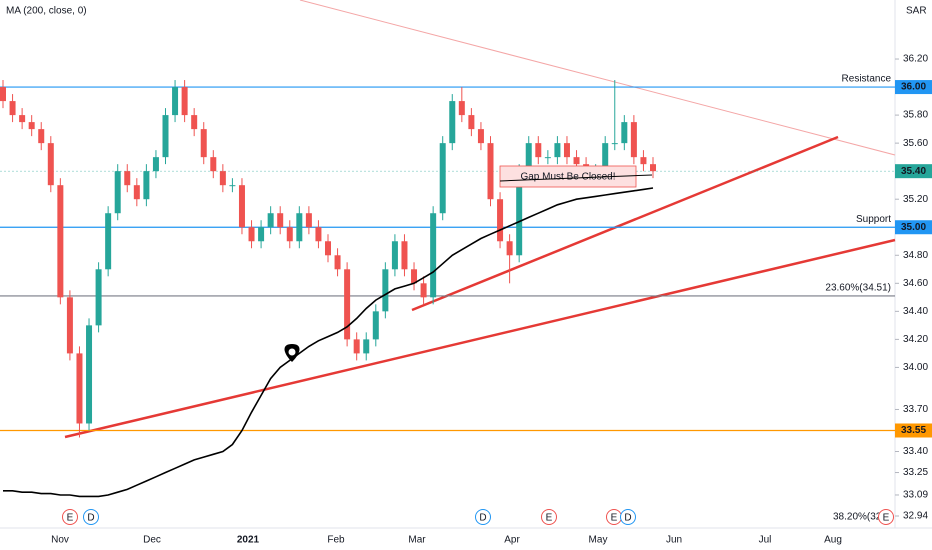 The image size is (932, 550). Describe the element at coordinates (915, 516) in the screenshot. I see `y-tick-label: 32.94` at that location.